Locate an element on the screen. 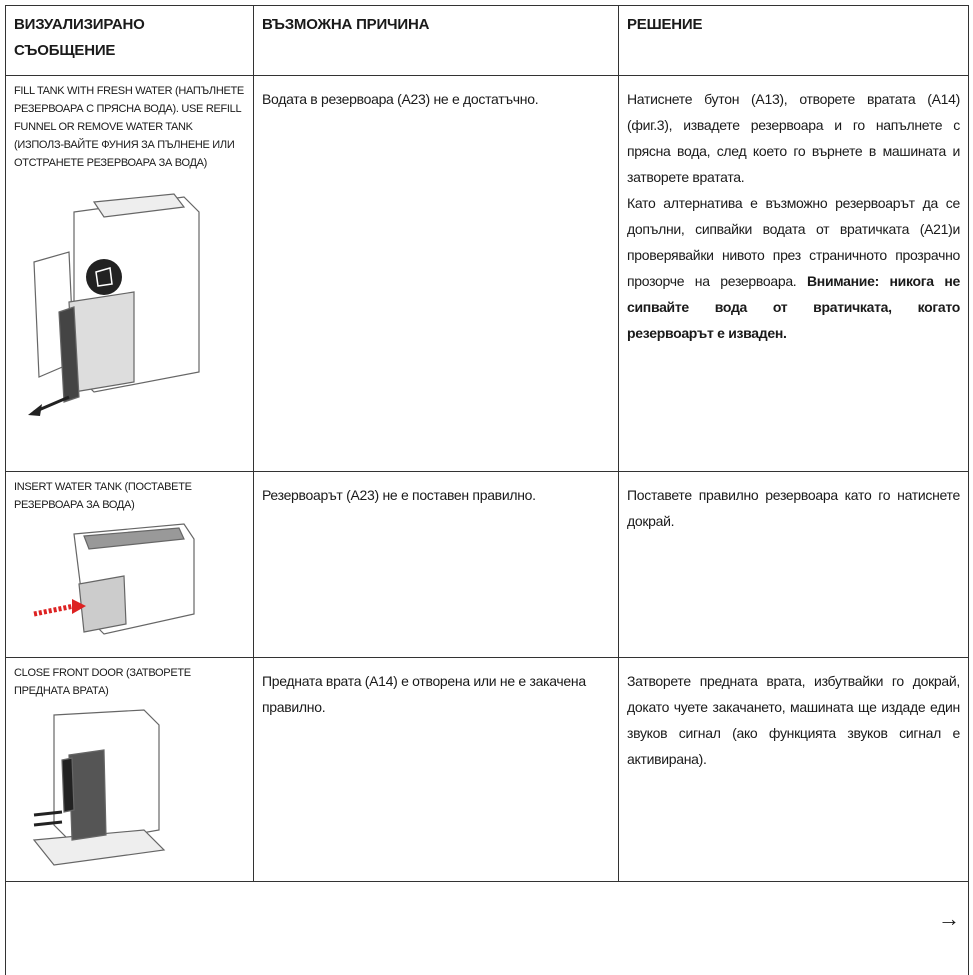 The width and height of the screenshot is (973, 975). next-arrow: → is located at coordinates (949, 918).